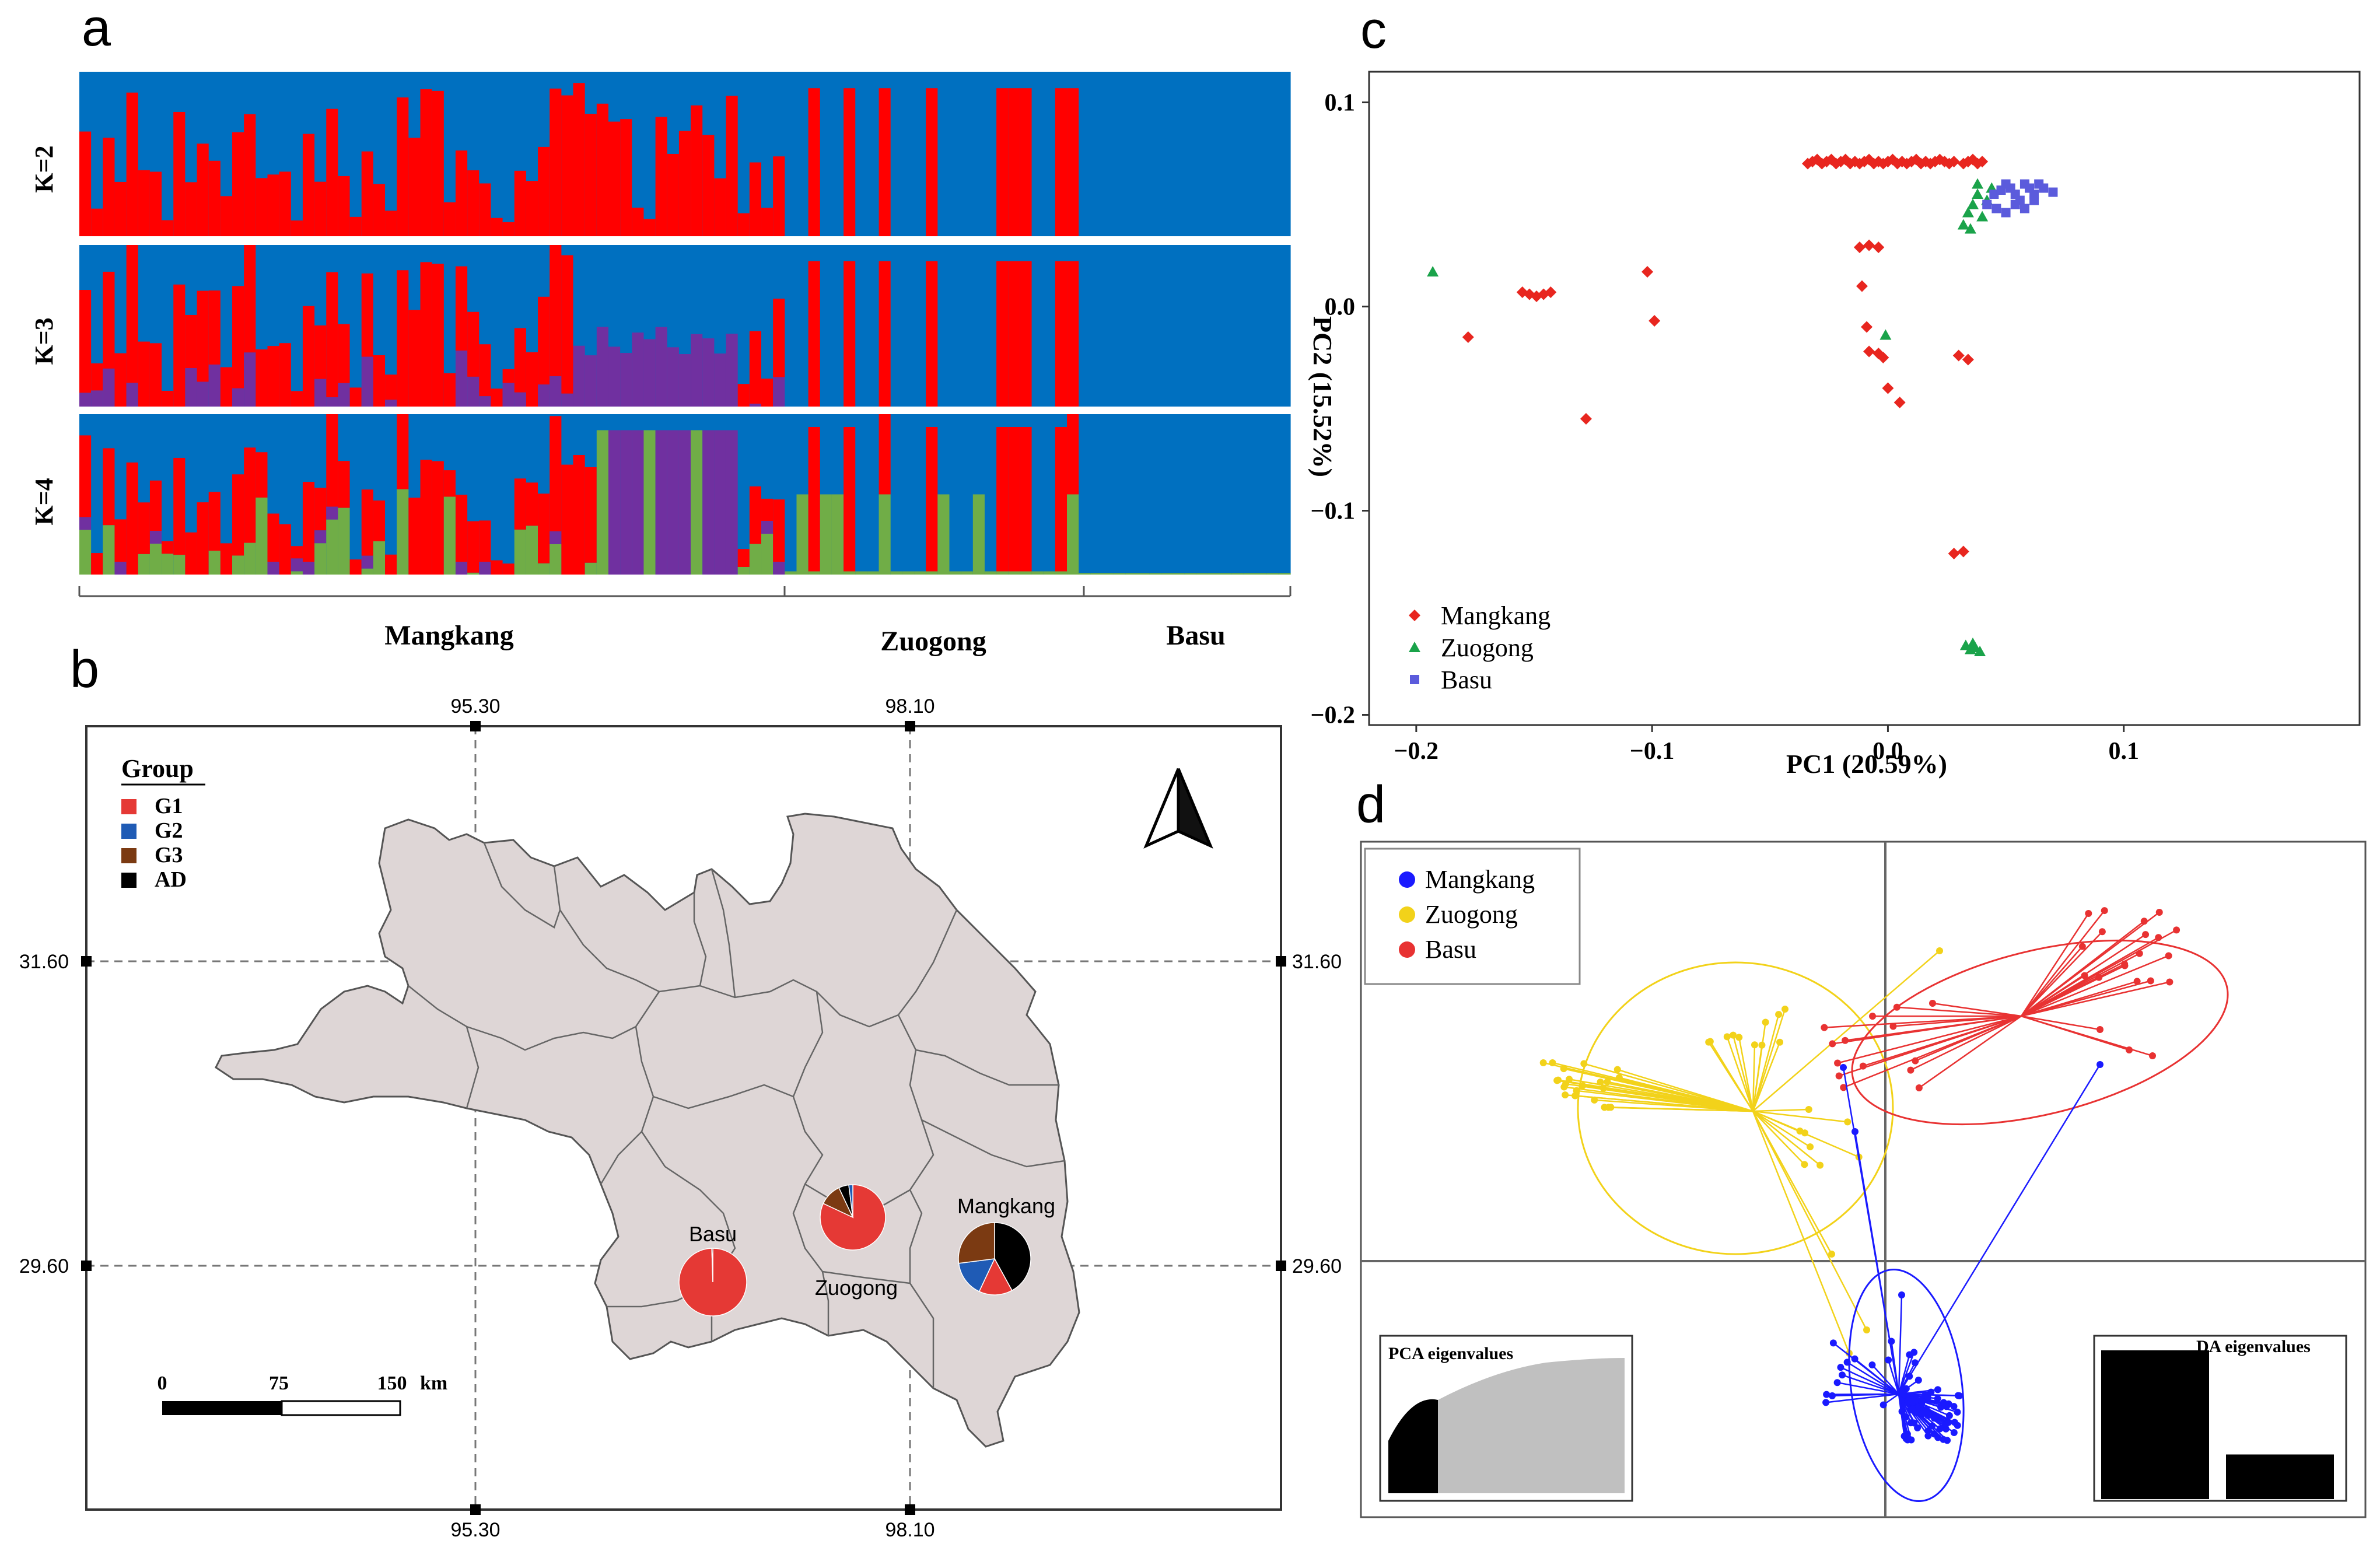  What do you see at coordinates (1333, 511) in the screenshot?
I see `y-tick-label: −0.1` at bounding box center [1333, 511].